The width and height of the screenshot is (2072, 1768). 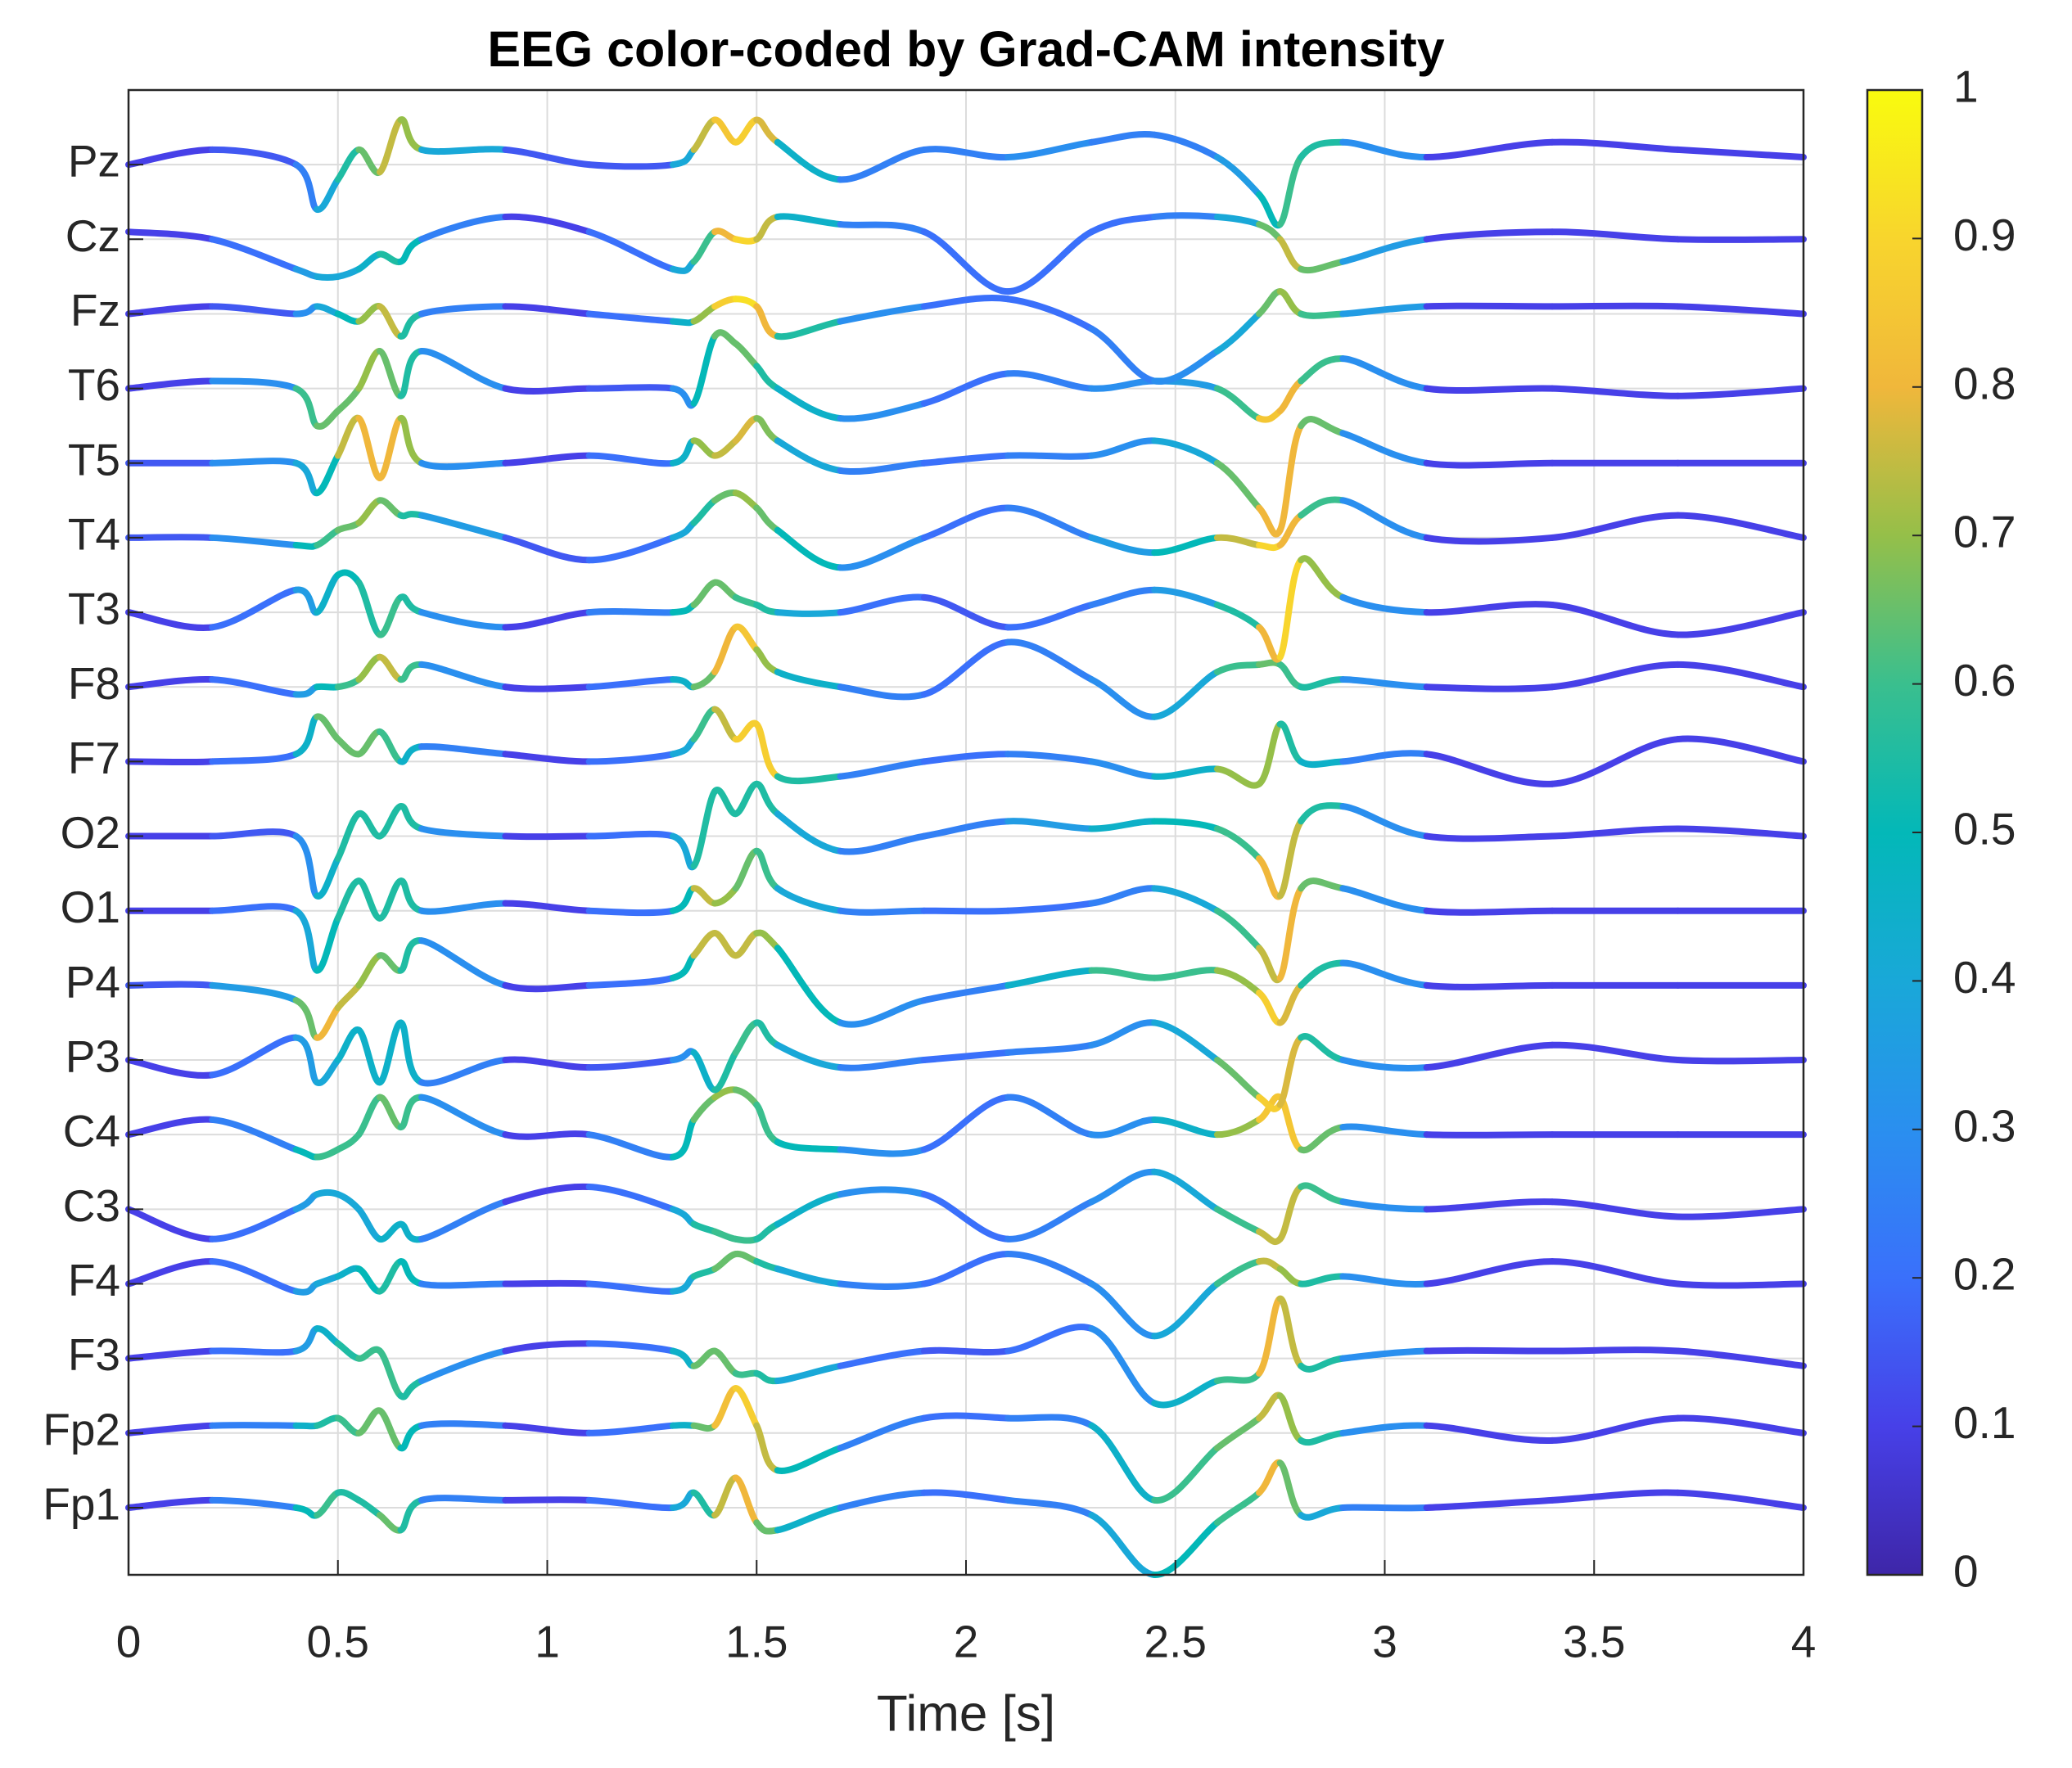 What do you see at coordinates (129, 1642) in the screenshot?
I see `x-tick-label: 0` at bounding box center [129, 1642].